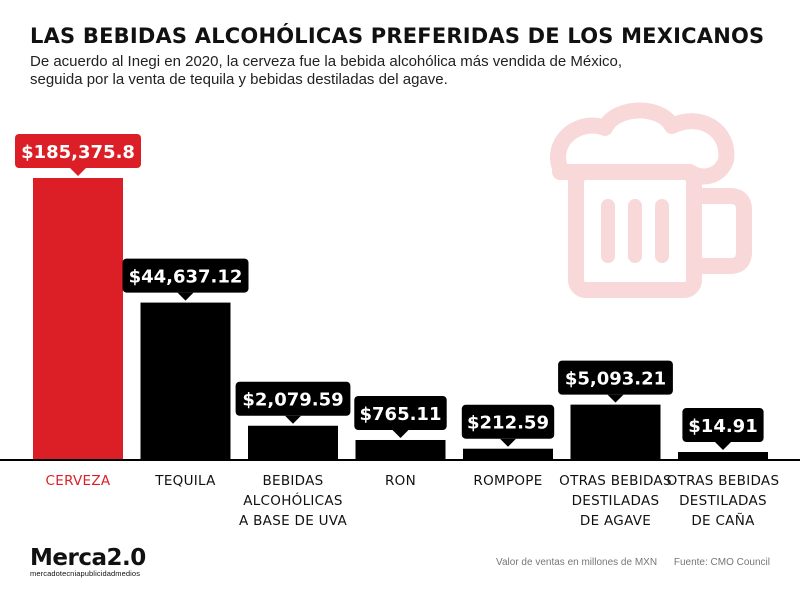  Describe the element at coordinates (293, 521) in the screenshot. I see `category-label-line: A BASE DE UVA` at that location.